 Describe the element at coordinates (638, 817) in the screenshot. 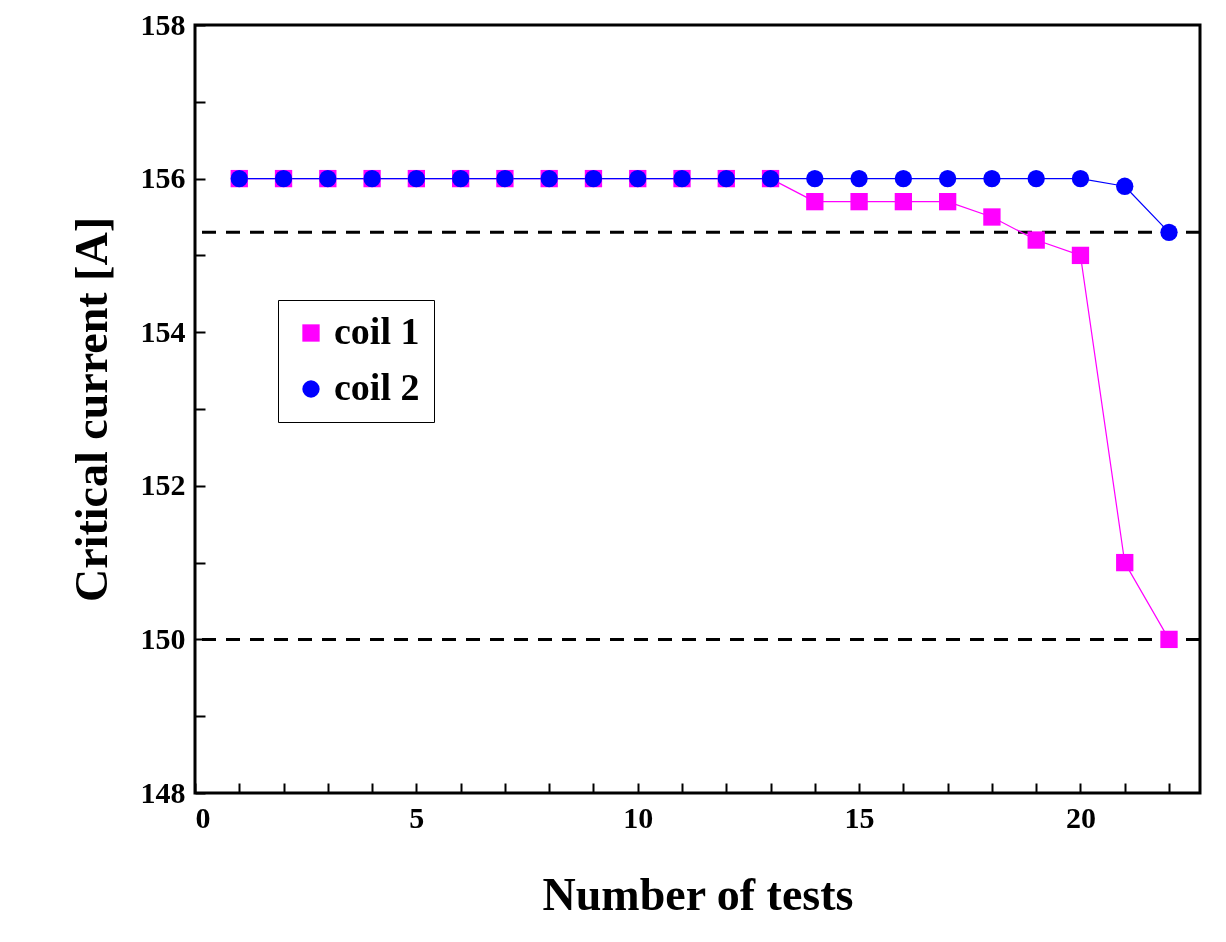

I see `x-tick-label: 10` at that location.